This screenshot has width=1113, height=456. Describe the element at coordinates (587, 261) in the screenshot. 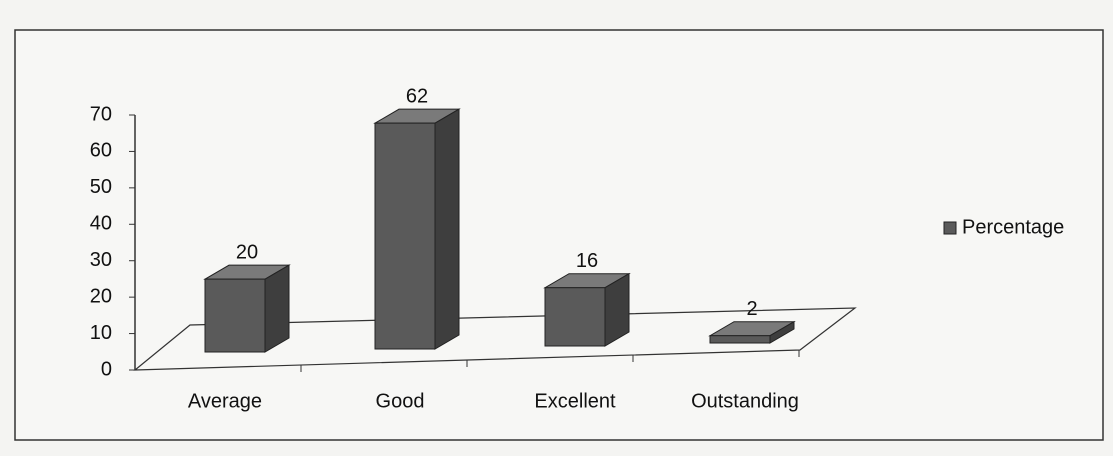

I see `data-label: 16` at that location.